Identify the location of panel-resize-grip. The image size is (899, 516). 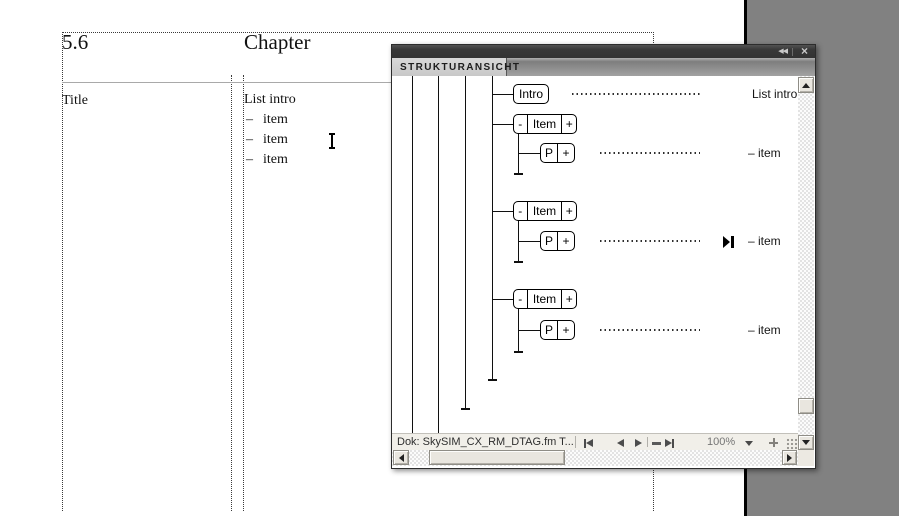
(806, 458).